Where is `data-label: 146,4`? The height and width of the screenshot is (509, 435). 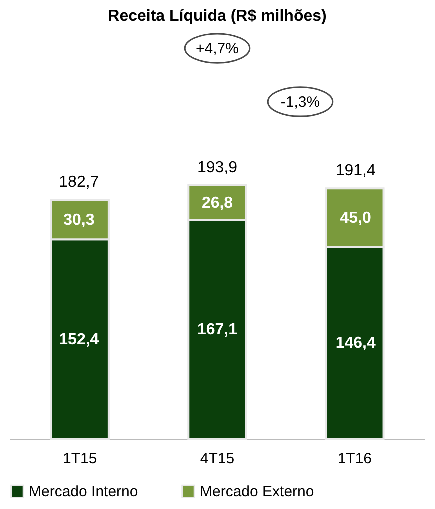
data-label: 146,4 is located at coordinates (356, 343).